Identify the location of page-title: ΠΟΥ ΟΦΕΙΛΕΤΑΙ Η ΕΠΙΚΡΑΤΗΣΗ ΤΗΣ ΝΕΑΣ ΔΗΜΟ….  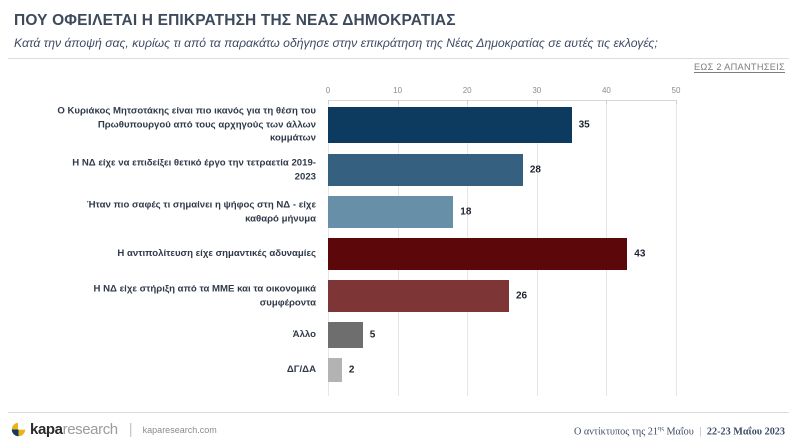
(235, 20).